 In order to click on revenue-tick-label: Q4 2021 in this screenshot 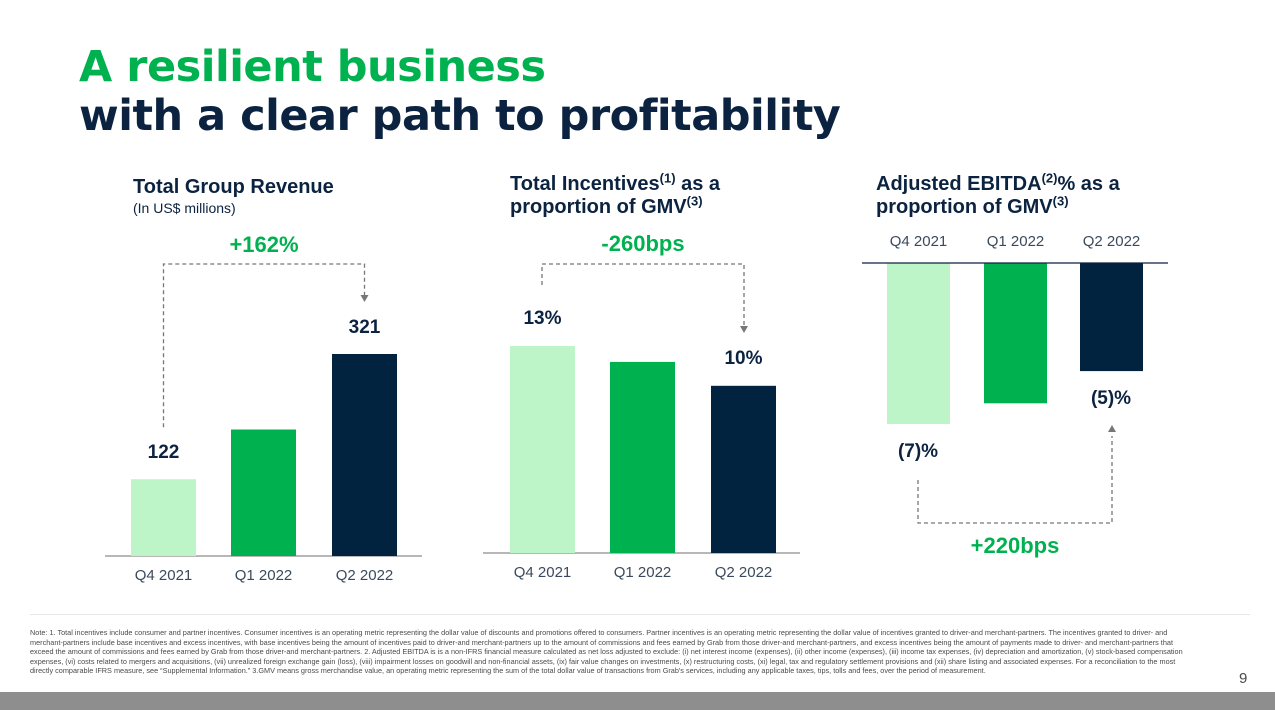, I will do `click(164, 575)`.